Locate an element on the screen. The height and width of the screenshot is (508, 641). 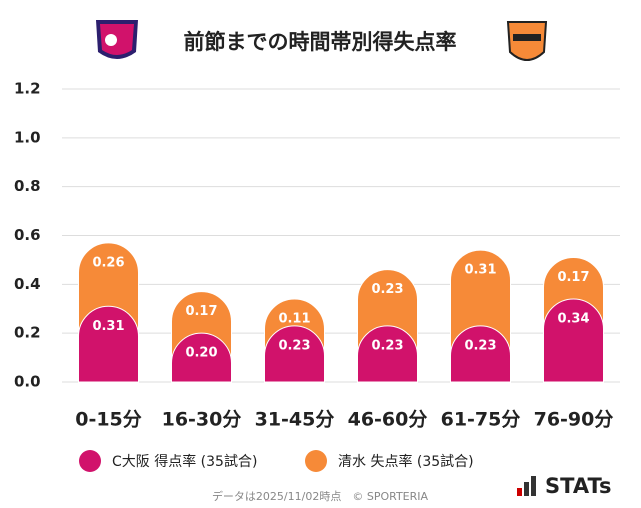
legend-label: 清水 失点率 (35試合) is located at coordinates (406, 461).